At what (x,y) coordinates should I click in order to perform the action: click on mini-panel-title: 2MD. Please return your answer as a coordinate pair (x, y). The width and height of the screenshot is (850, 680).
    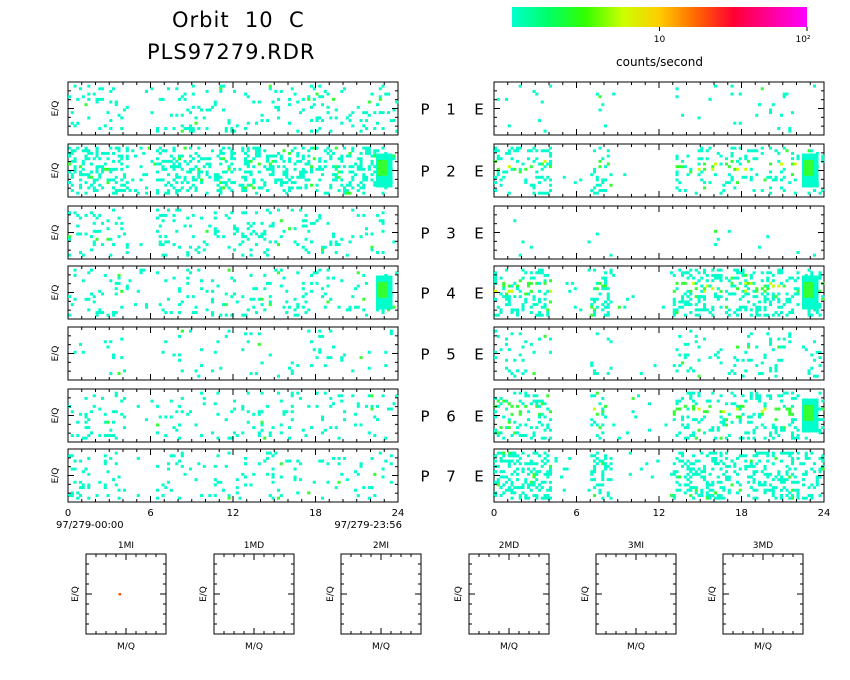
    Looking at the image, I should click on (509, 546).